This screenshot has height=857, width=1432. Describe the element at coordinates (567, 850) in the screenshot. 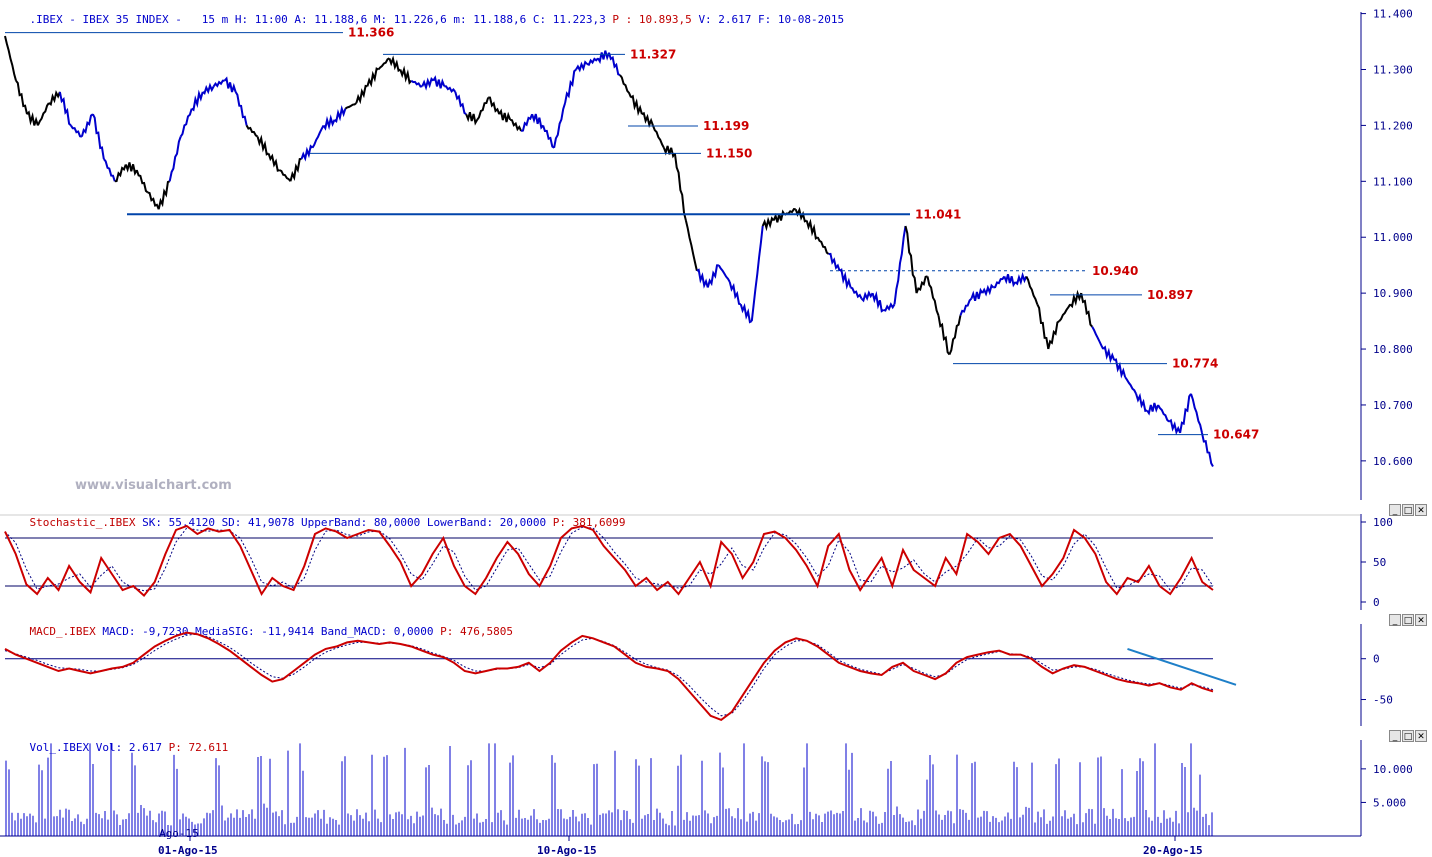

I see `x-tick-label: 10-Ago-15` at that location.